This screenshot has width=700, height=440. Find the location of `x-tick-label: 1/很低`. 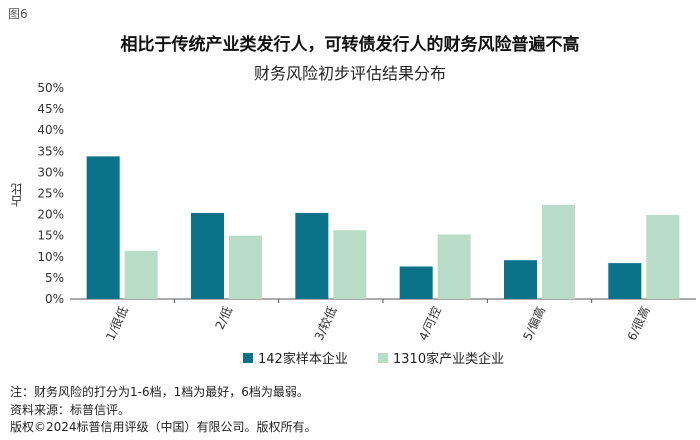

x-tick-label: 1/很低 is located at coordinates (117, 323).